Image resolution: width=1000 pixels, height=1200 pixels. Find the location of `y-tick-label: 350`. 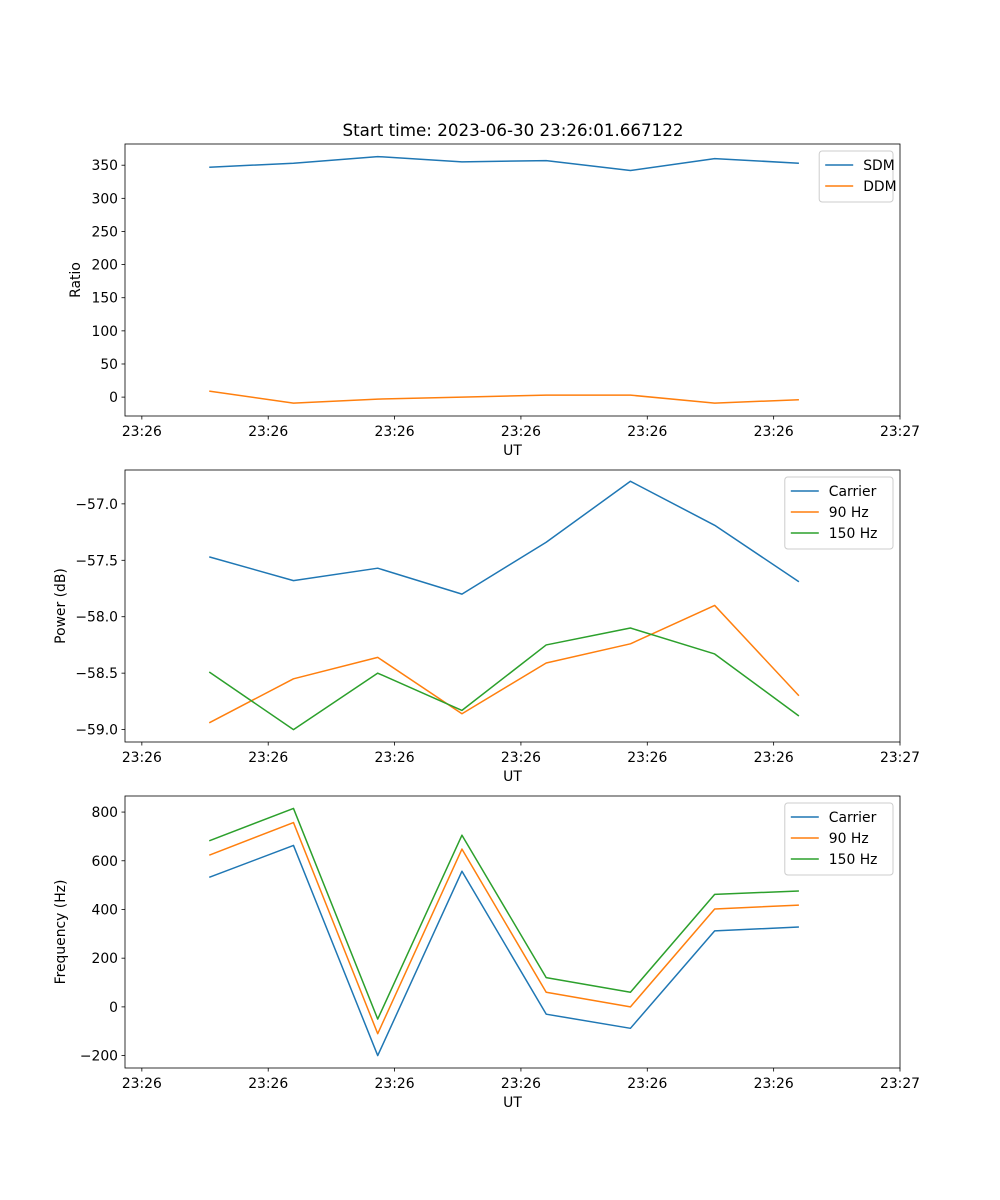

y-tick-label: 350 is located at coordinates (104, 166).